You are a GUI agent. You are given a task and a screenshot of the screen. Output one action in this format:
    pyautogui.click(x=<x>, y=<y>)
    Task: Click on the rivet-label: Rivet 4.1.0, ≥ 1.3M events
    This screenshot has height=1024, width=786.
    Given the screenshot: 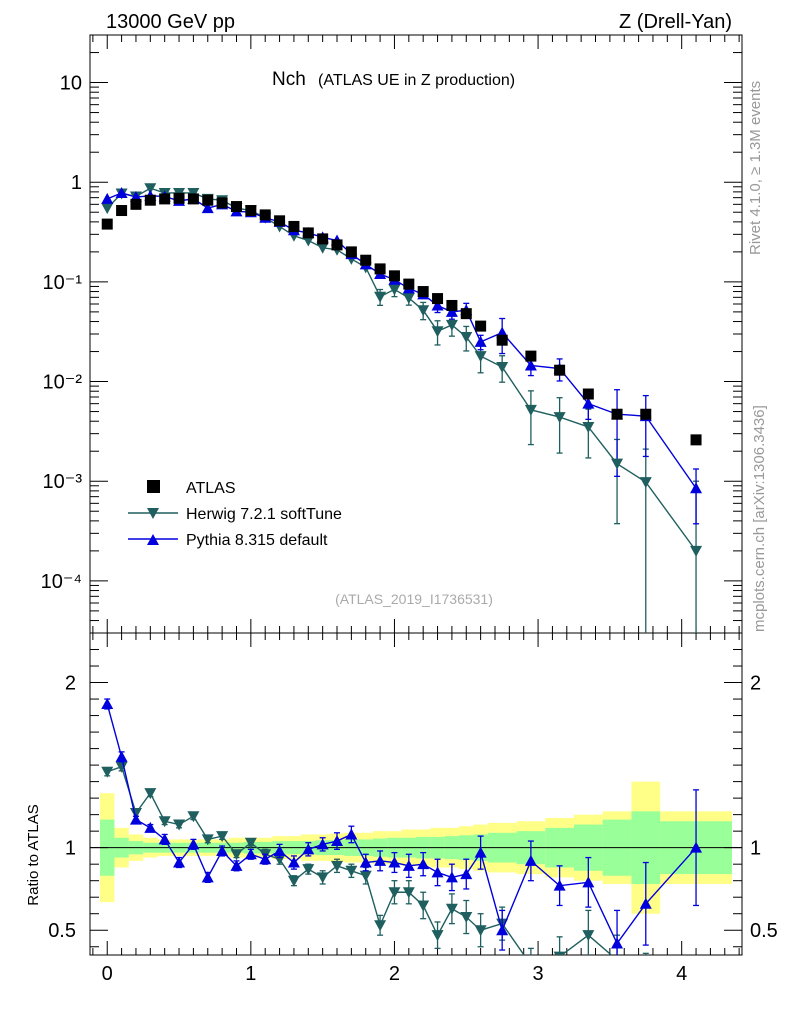 What is the action you would take?
    pyautogui.click(x=755, y=168)
    